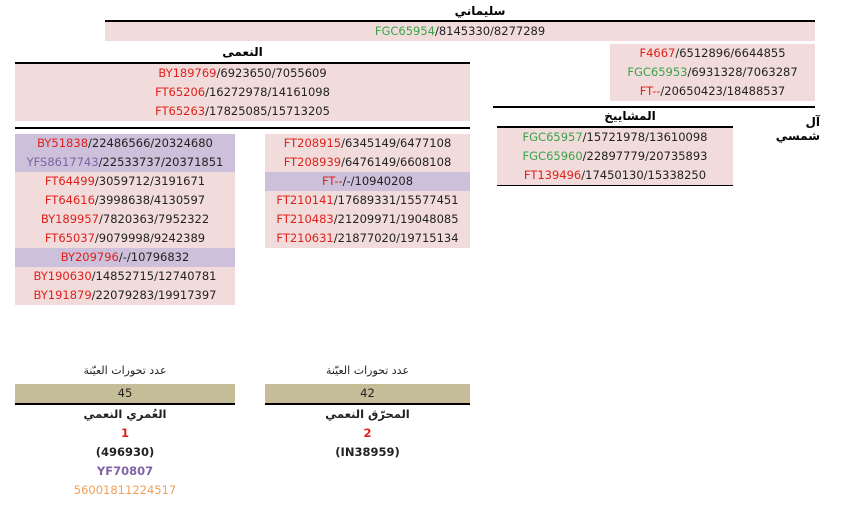 Image resolution: width=842 pixels, height=513 pixels. What do you see at coordinates (305, 200) in the screenshot?
I see `snp-name: FT210141` at bounding box center [305, 200].